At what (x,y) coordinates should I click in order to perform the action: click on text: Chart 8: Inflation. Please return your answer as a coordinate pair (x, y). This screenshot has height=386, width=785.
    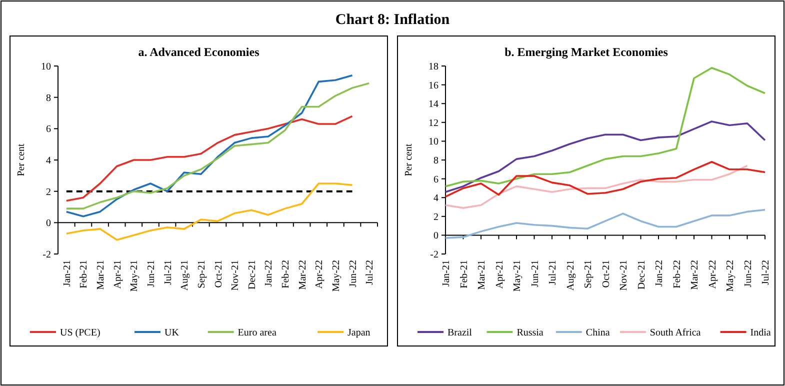
    Looking at the image, I should click on (392, 20).